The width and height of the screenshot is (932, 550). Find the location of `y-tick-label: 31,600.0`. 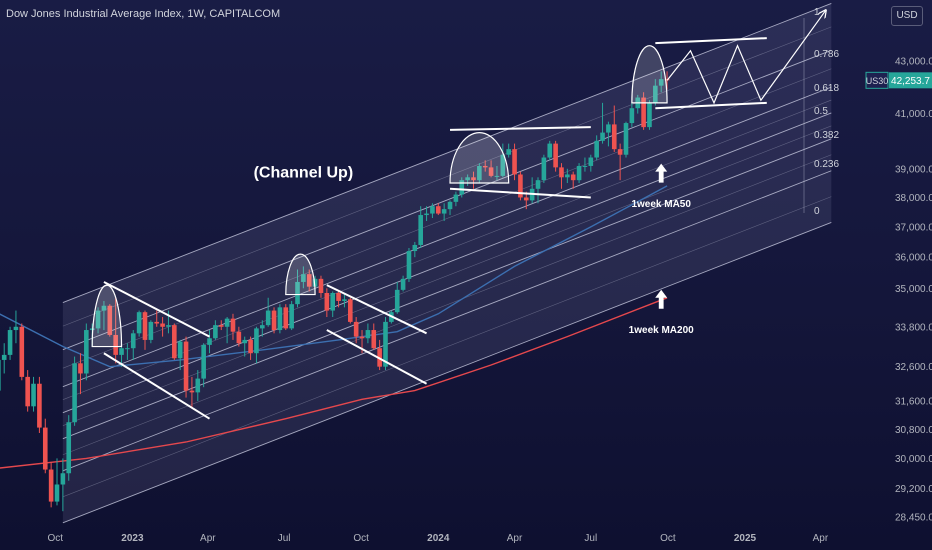

y-tick-label: 31,600.0 is located at coordinates (913, 402).